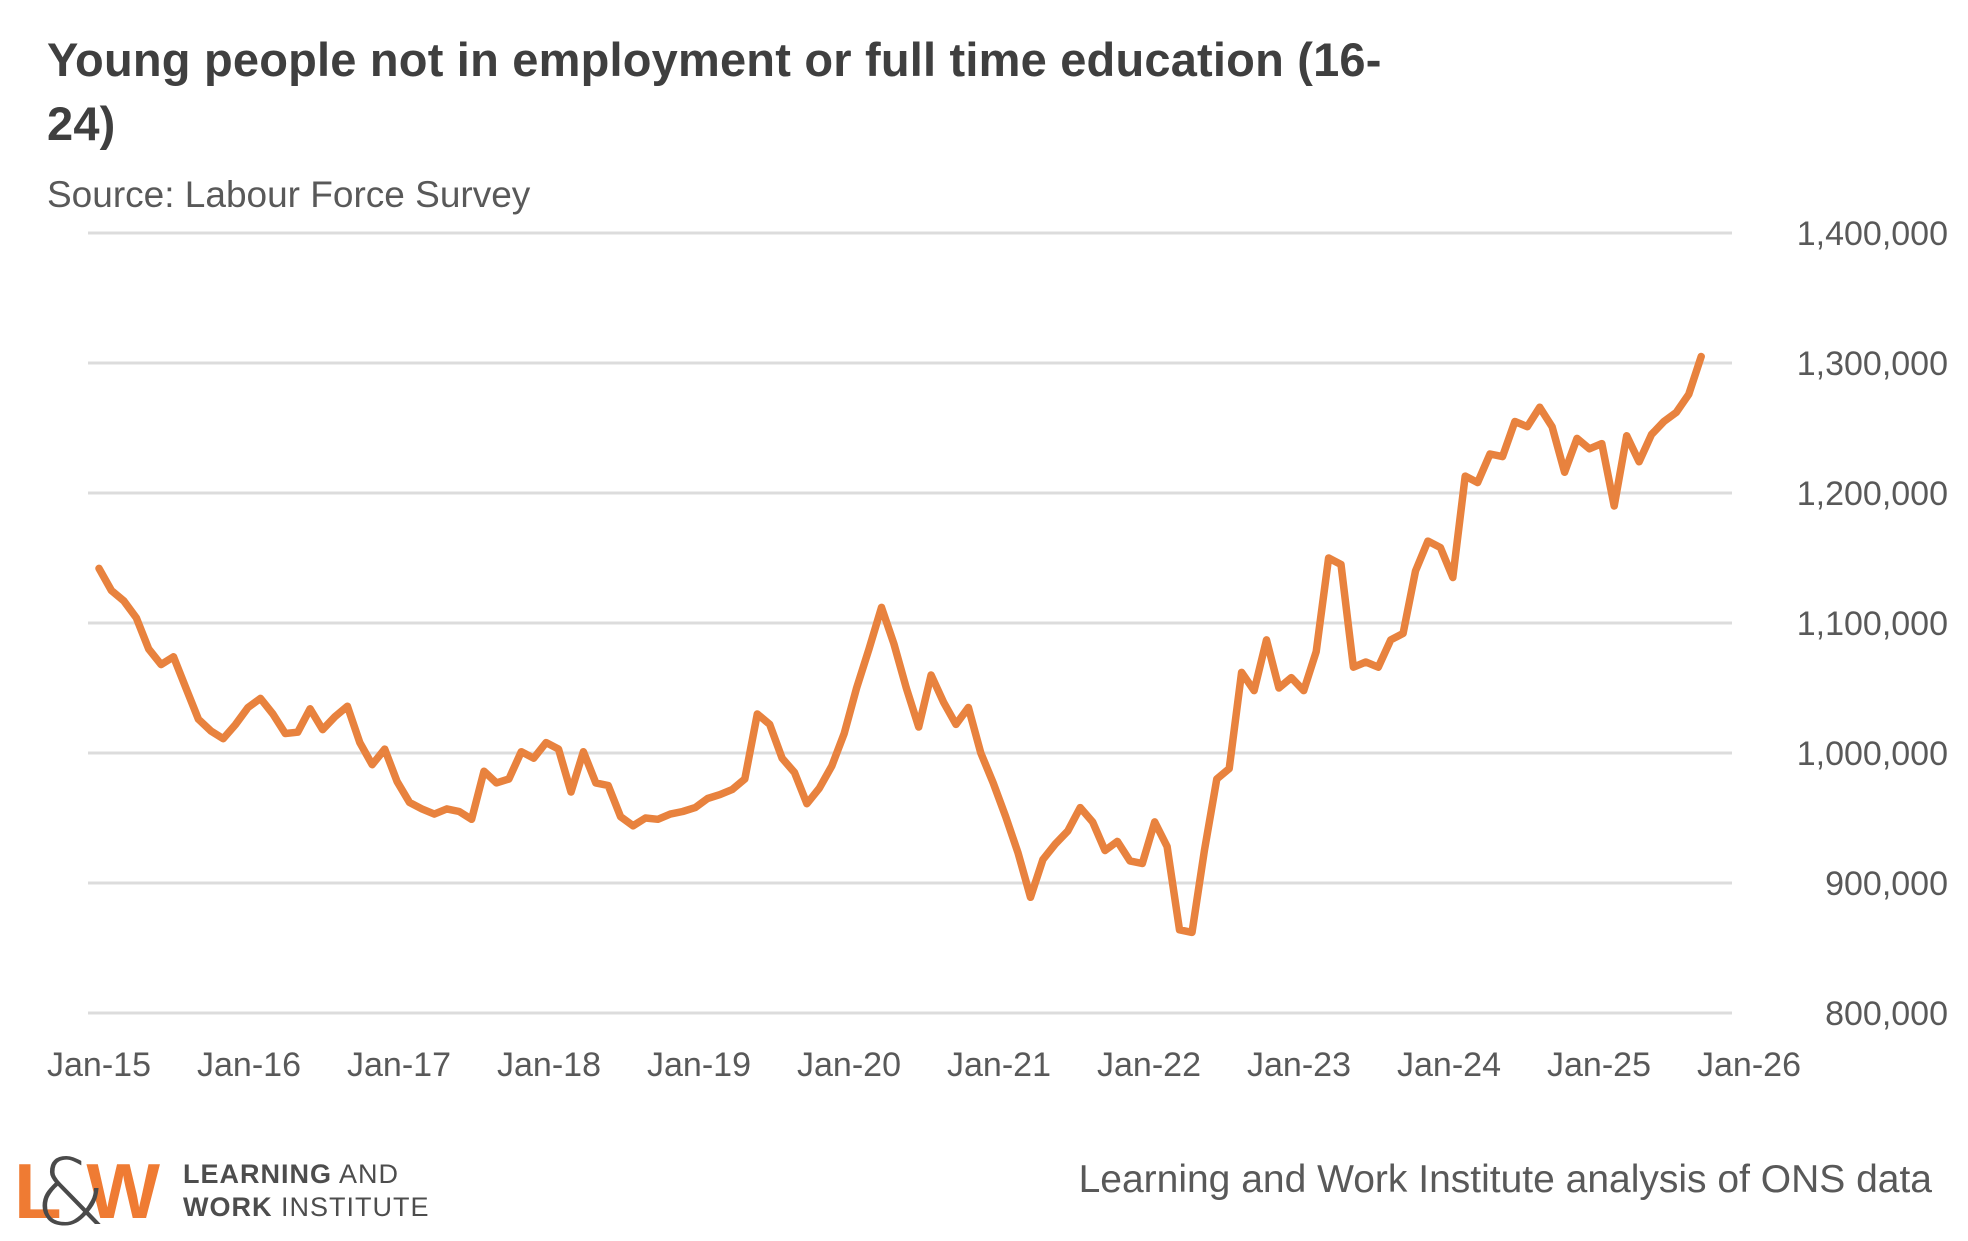 Image resolution: width=1968 pixels, height=1241 pixels. What do you see at coordinates (70, 1190) in the screenshot?
I see `logo-ampersand-icon: &` at bounding box center [70, 1190].